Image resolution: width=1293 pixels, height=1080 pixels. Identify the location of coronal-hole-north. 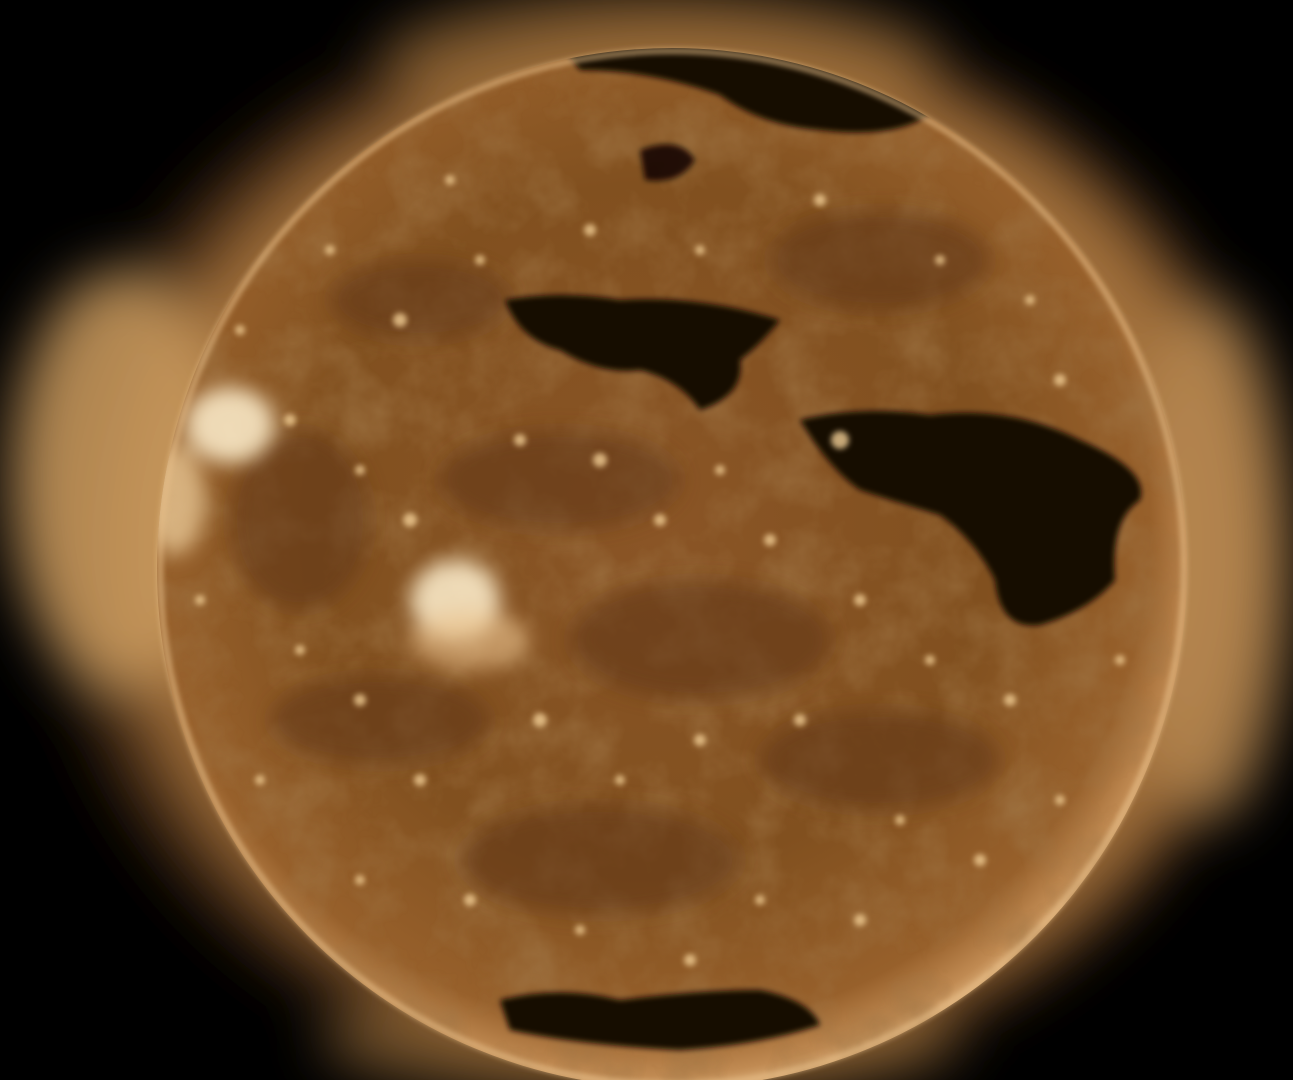
(747, 114).